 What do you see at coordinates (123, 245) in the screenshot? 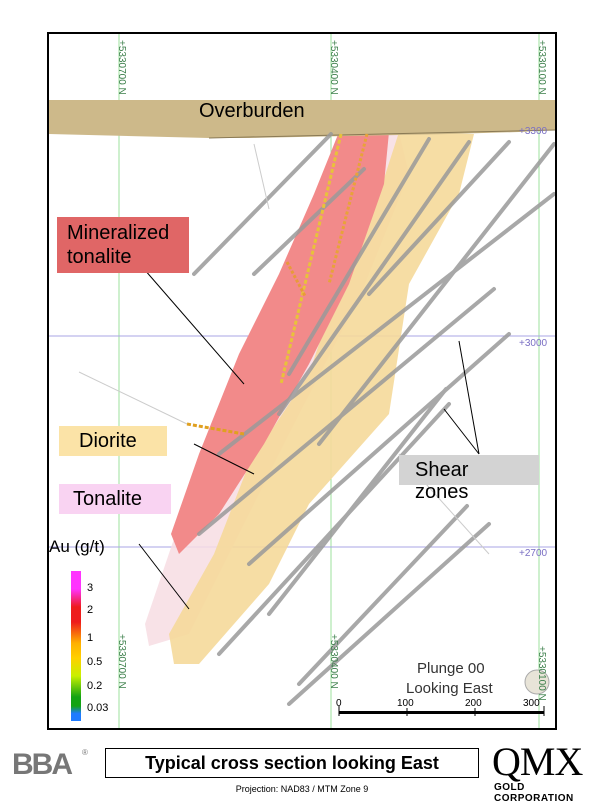
I see `mineralized-tonalite-label: Mineralized tonalite` at bounding box center [123, 245].